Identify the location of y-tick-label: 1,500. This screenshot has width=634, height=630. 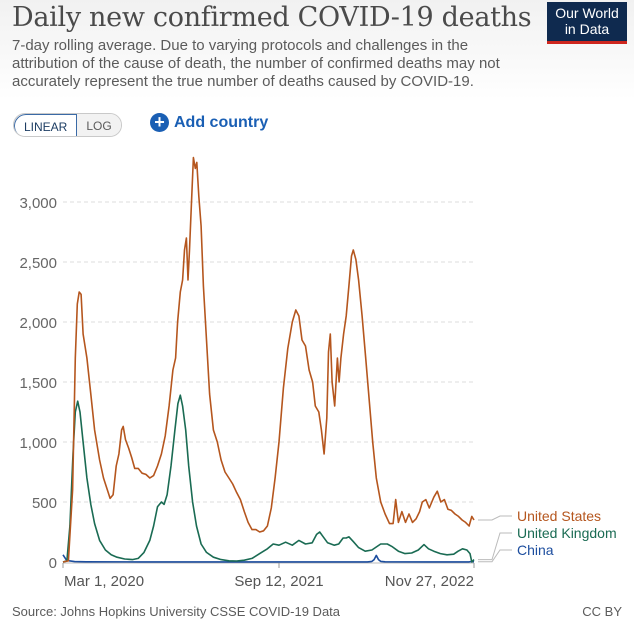
(38, 383).